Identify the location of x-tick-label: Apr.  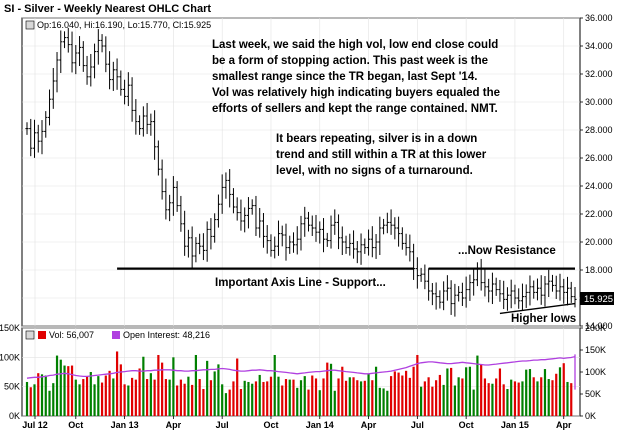
(369, 425).